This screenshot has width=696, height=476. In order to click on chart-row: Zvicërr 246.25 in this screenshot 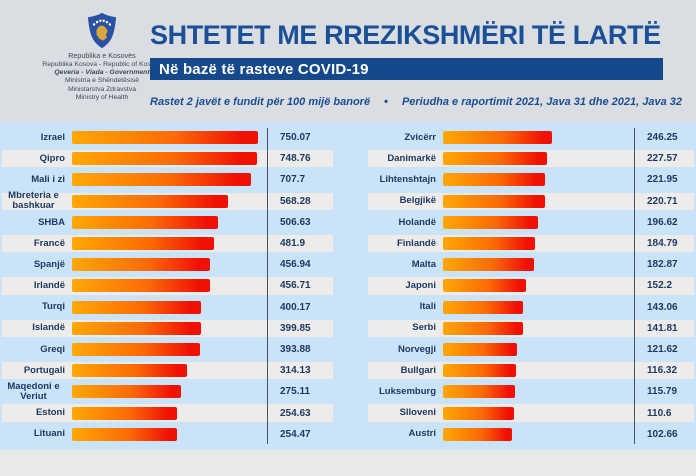, I will do `click(531, 137)`.